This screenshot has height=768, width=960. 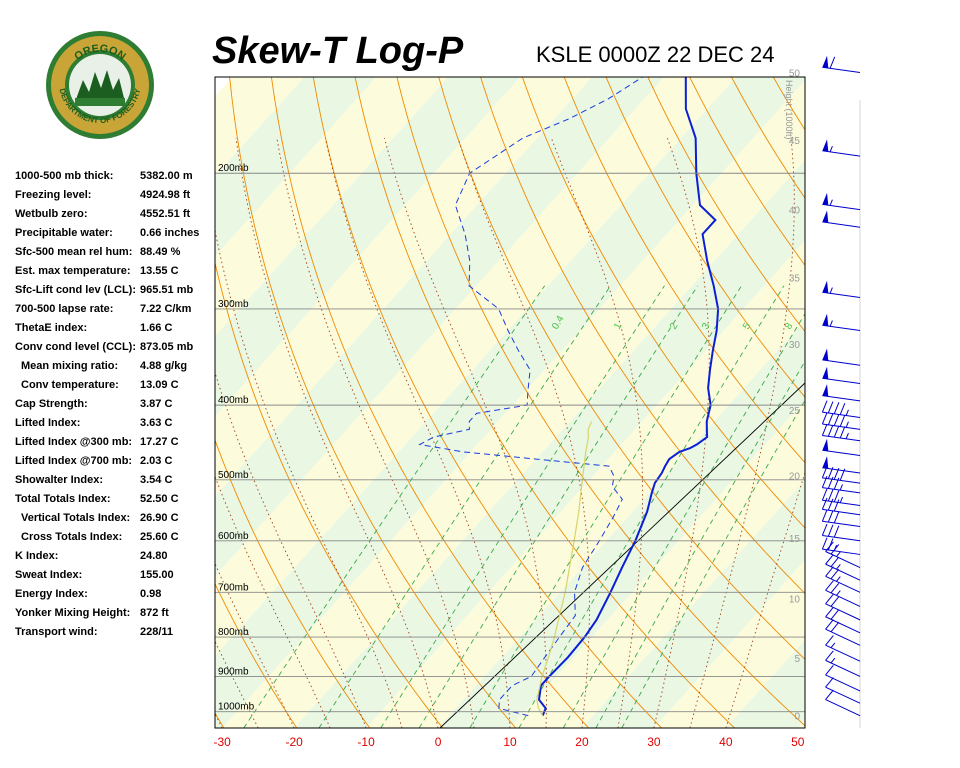 What do you see at coordinates (366, 742) in the screenshot?
I see `x-tick-label: -10` at bounding box center [366, 742].